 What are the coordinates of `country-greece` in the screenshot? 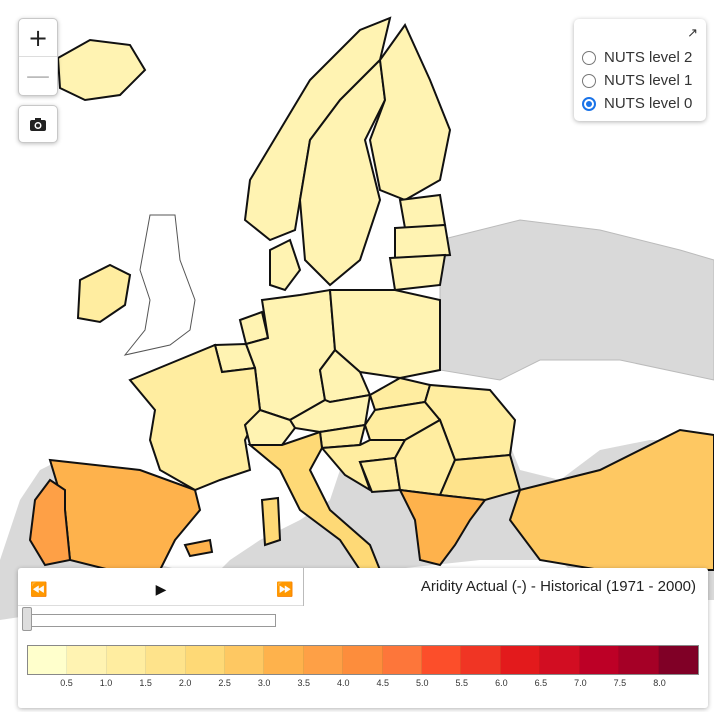 It's located at (442, 527).